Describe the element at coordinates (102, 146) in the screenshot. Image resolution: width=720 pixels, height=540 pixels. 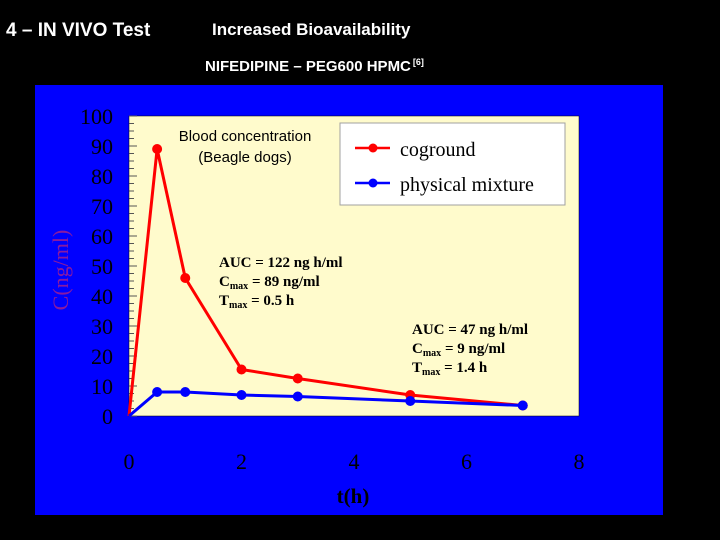
I see `y-tick-label: 90` at that location.